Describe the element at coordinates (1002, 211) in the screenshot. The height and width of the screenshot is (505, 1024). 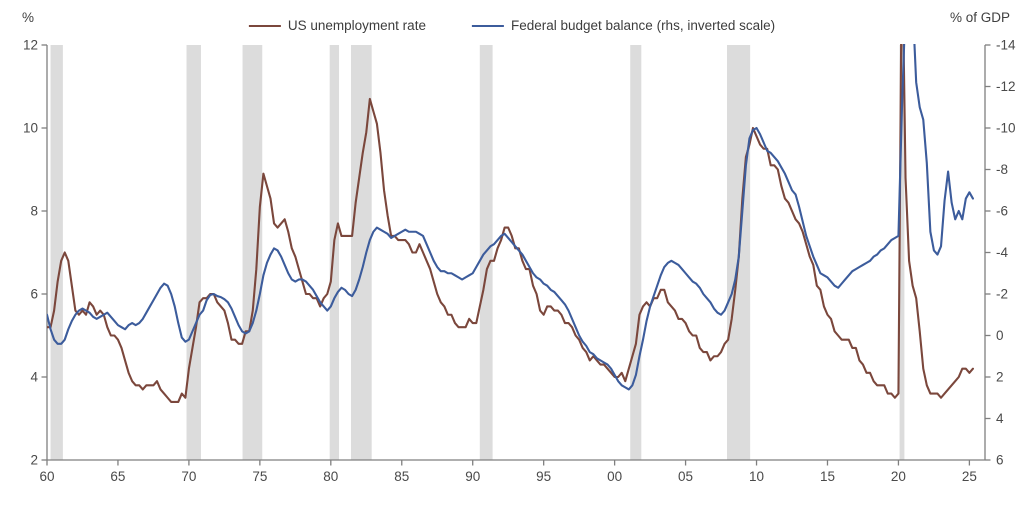
I see `right-axis-tick-label: -6` at that location.